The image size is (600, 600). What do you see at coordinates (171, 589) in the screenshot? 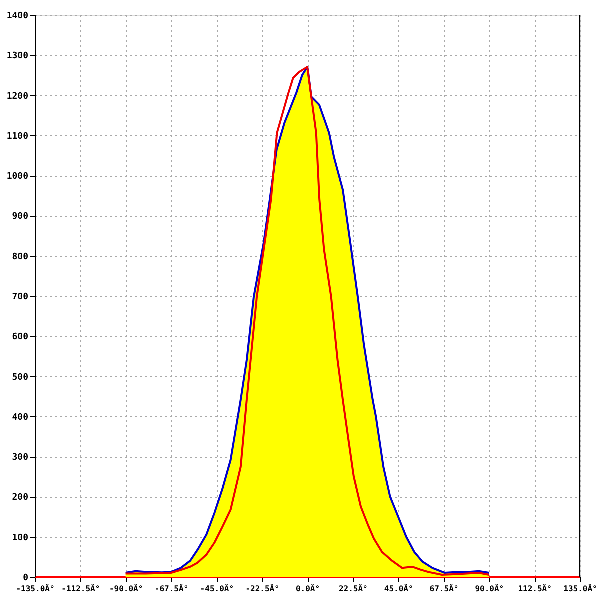
I see `x-tick-label: -67.5Â°` at bounding box center [171, 589].